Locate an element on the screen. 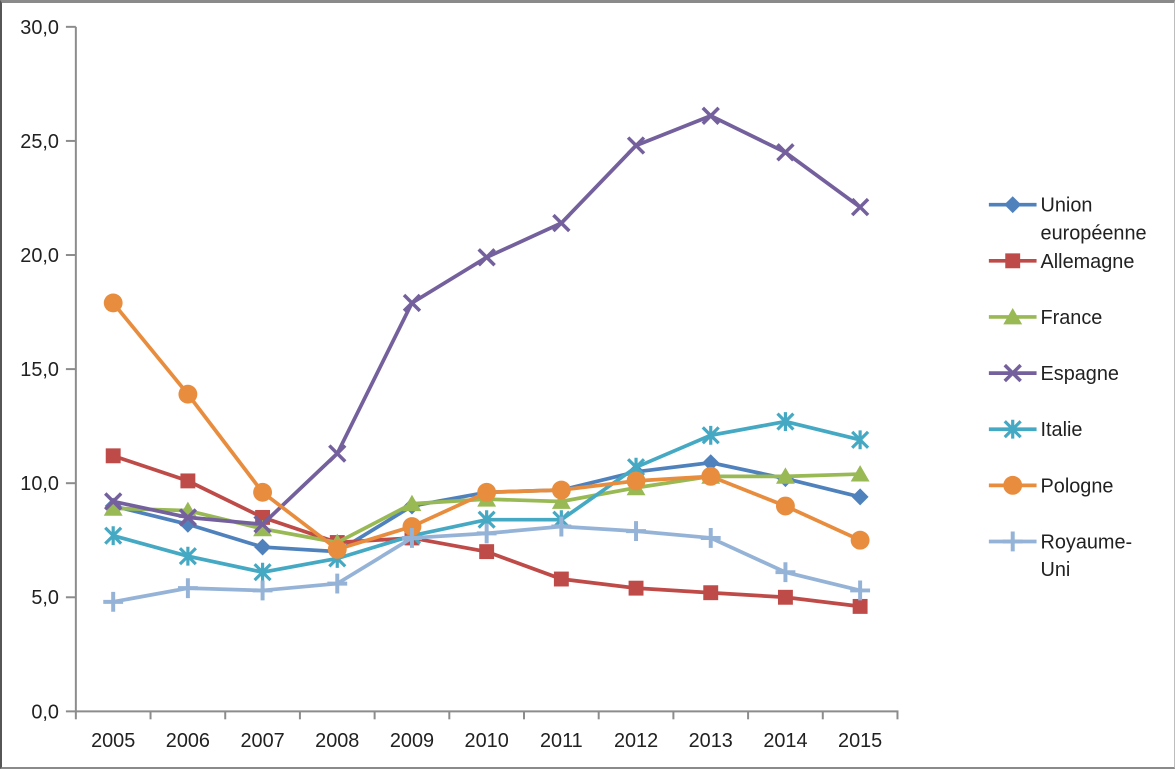 The width and height of the screenshot is (1175, 769). x-tick-label: 2015 is located at coordinates (860, 741).